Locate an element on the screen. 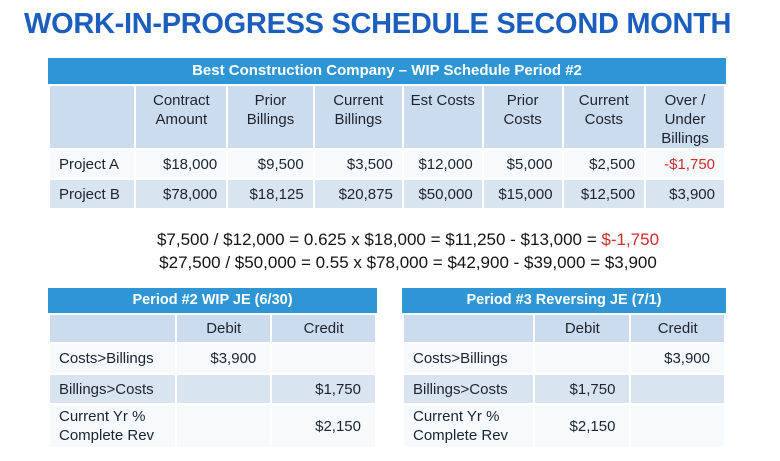 The image size is (780, 461). period2-row-current-yr-complete-rev: Current Yr % Complete Rev $2,150 is located at coordinates (212, 426).